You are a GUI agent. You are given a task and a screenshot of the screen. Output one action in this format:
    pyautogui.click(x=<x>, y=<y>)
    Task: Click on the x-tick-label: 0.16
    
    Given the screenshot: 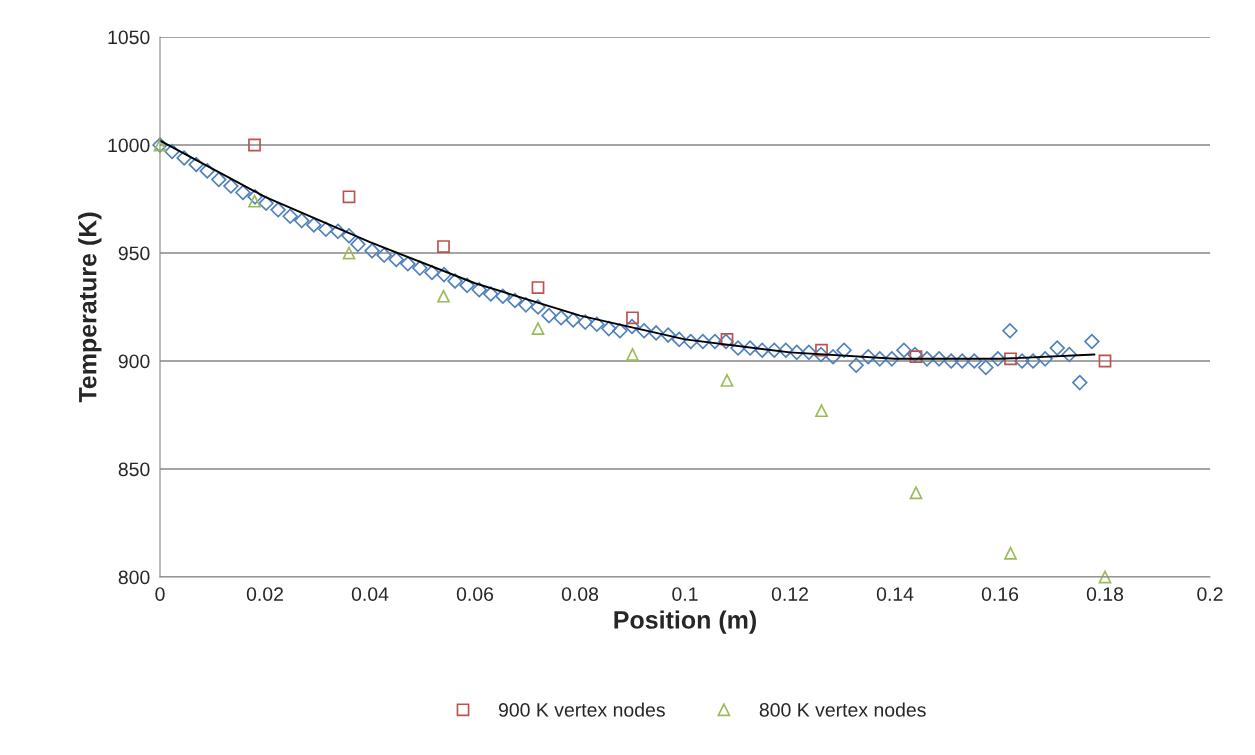 What is the action you would take?
    pyautogui.click(x=1000, y=594)
    